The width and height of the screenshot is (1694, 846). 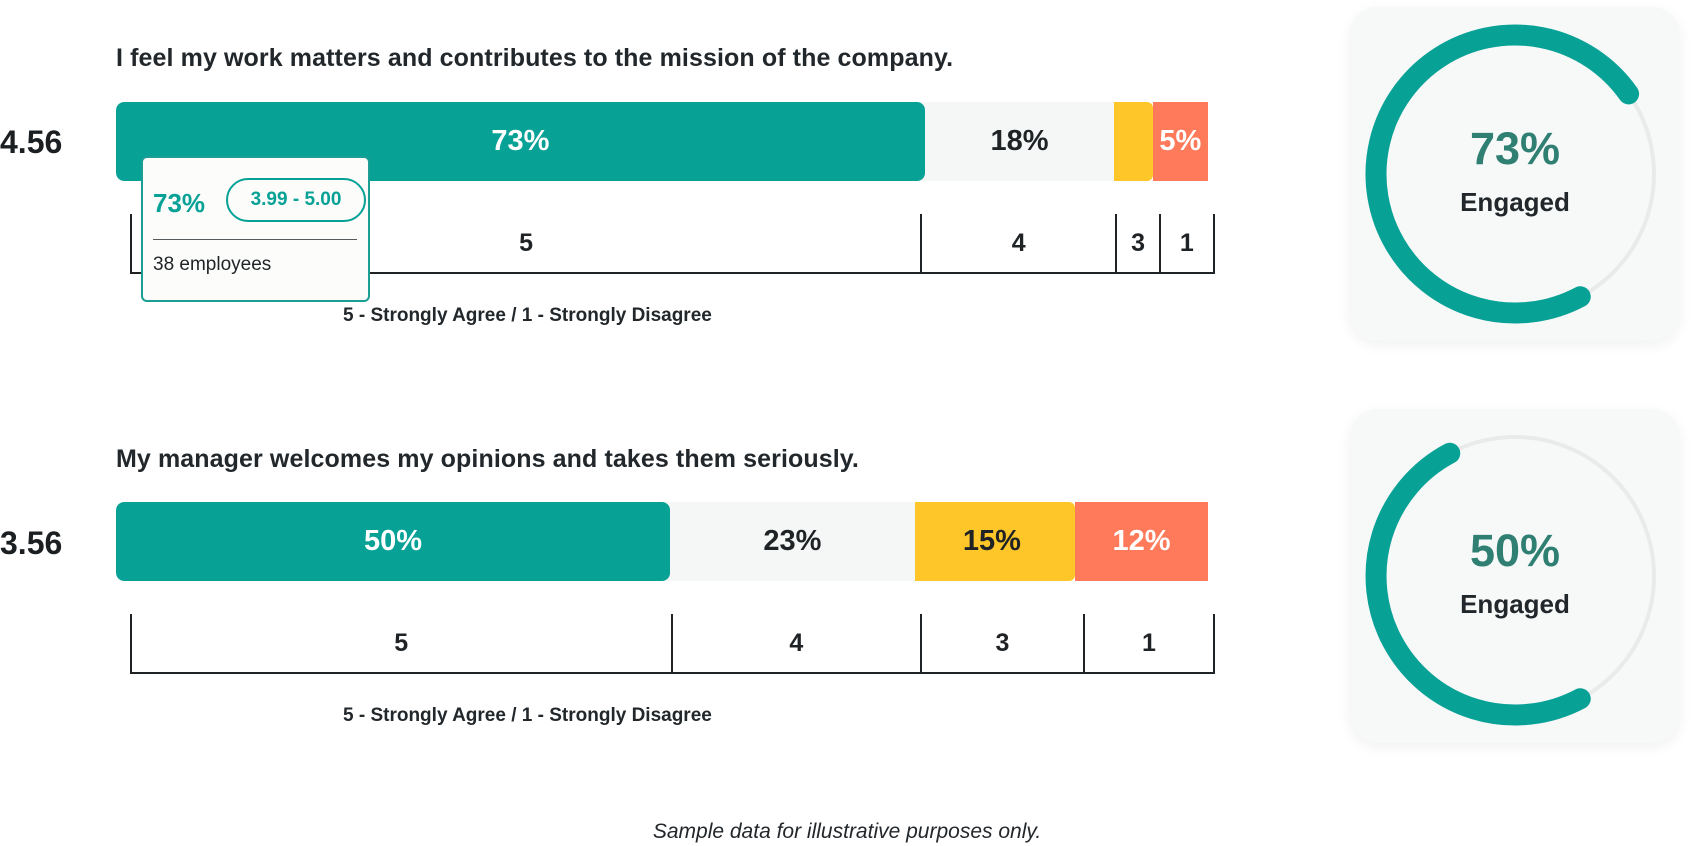 What do you see at coordinates (1515, 148) in the screenshot?
I see `gauge-percent: 73%` at bounding box center [1515, 148].